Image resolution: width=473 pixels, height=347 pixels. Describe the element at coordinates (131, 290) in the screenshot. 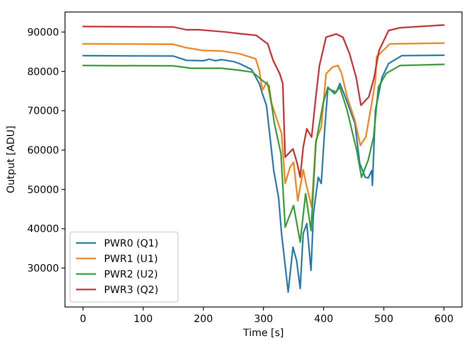

I see `legend-label: PWR3 (Q2)` at that location.